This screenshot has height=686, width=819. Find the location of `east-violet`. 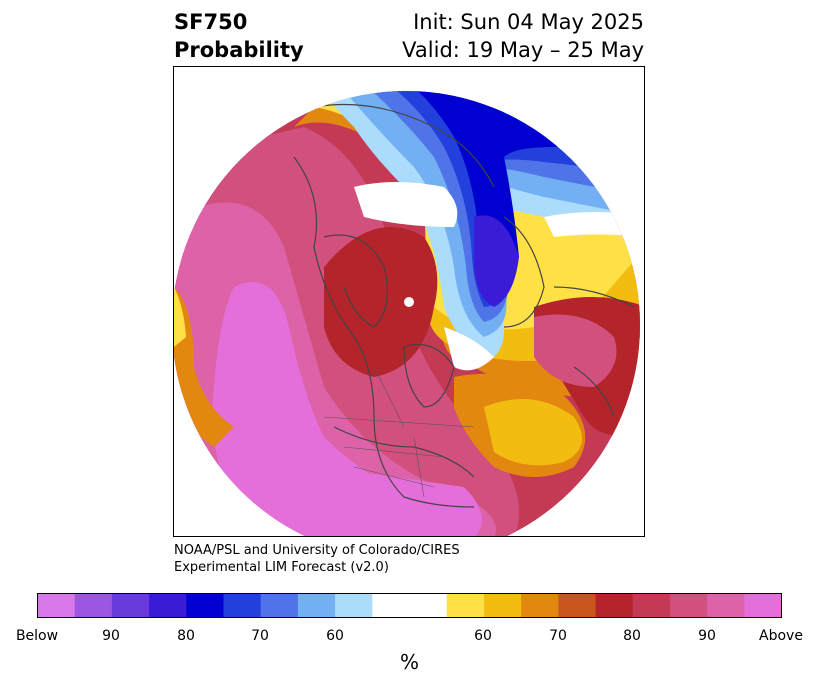

east-violet is located at coordinates (572, 99).